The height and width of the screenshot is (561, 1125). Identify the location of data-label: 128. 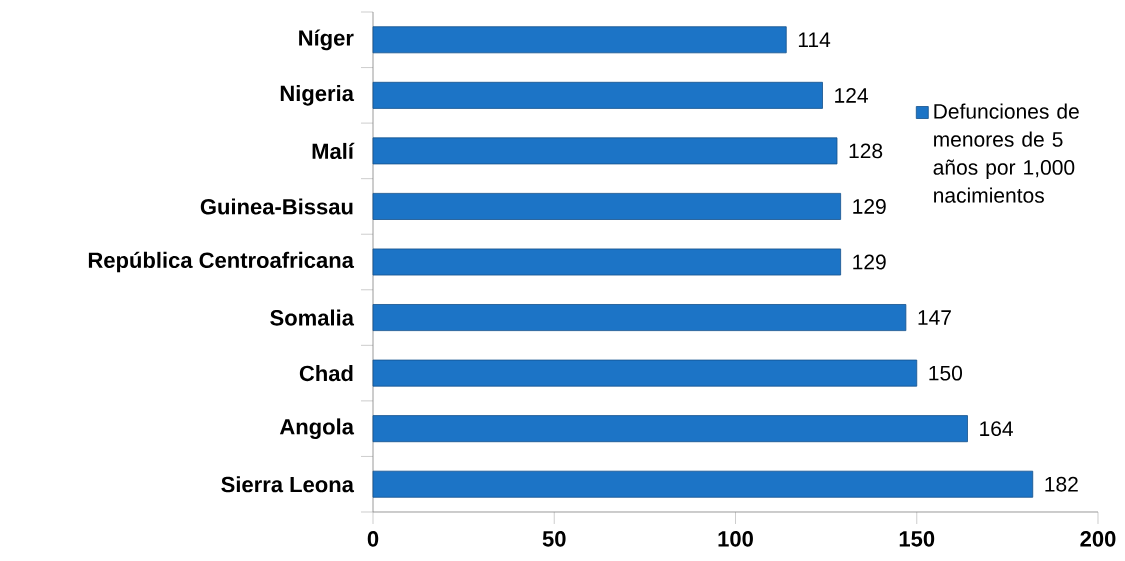
(866, 151).